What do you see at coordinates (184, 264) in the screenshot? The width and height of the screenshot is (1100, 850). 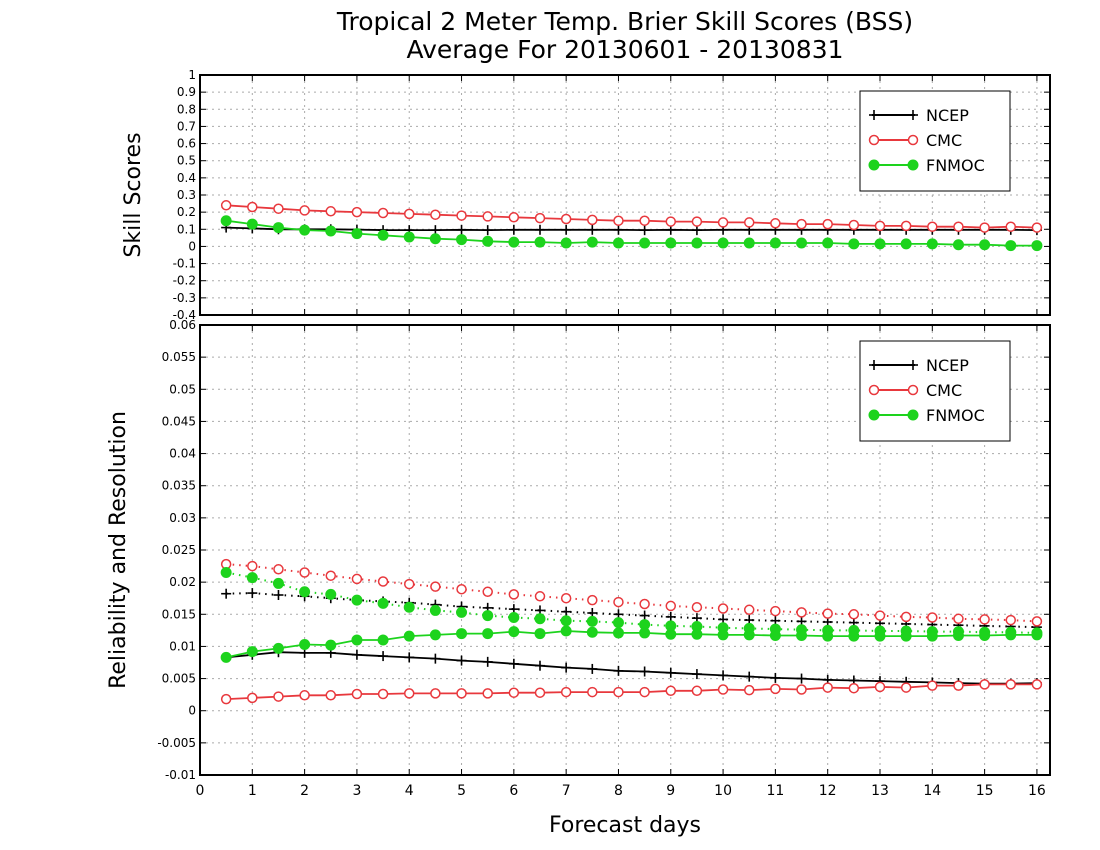 I see `y-tick-label: -0.1` at bounding box center [184, 264].